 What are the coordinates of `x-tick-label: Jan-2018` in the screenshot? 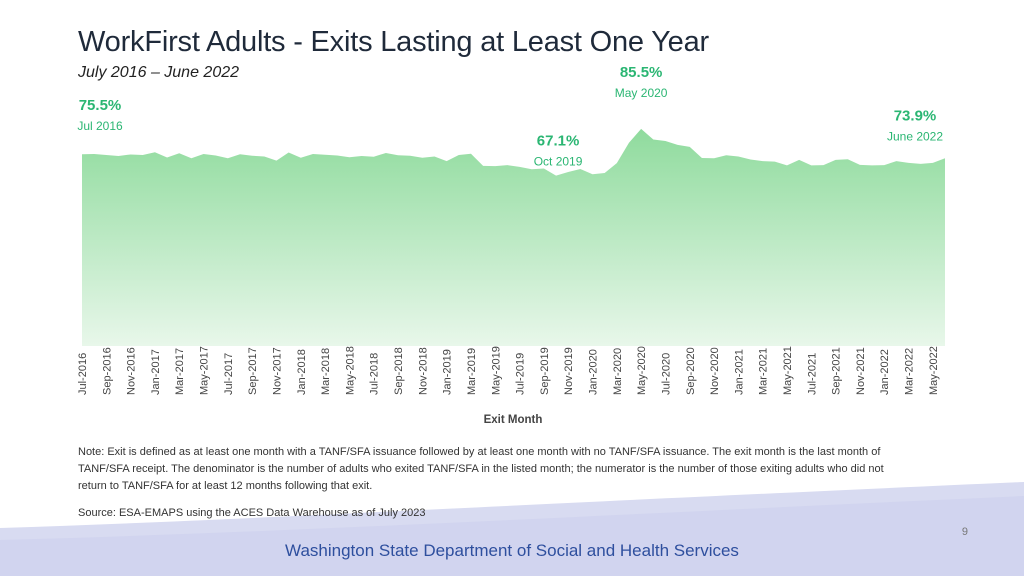 It's located at (302, 372).